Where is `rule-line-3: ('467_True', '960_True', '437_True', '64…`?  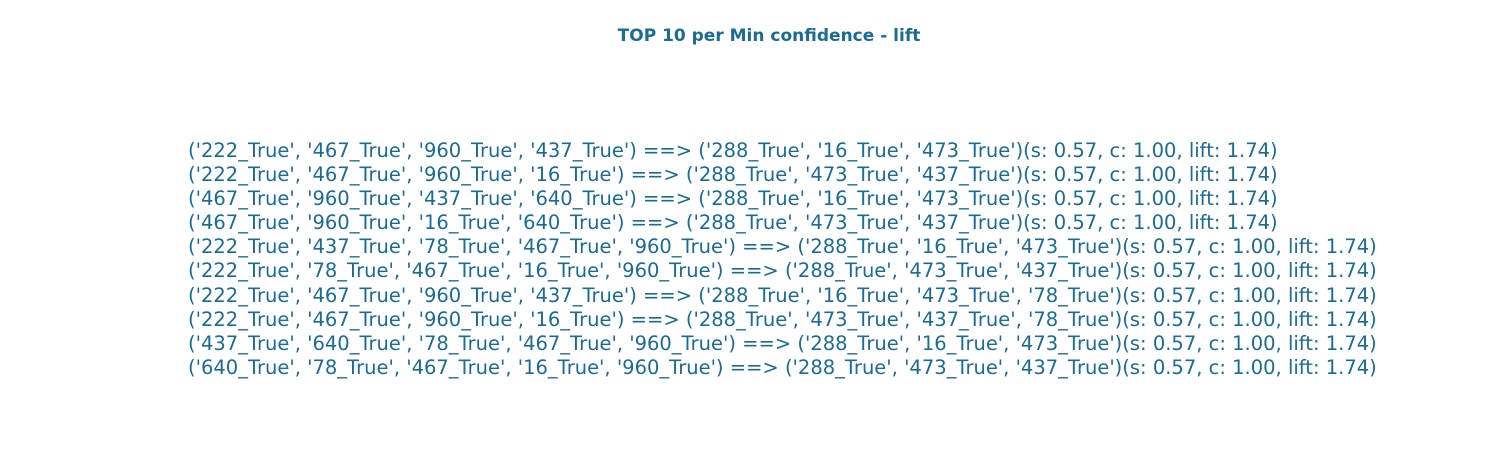
rule-line-3: ('467_True', '960_True', '437_True', '64… is located at coordinates (733, 199).